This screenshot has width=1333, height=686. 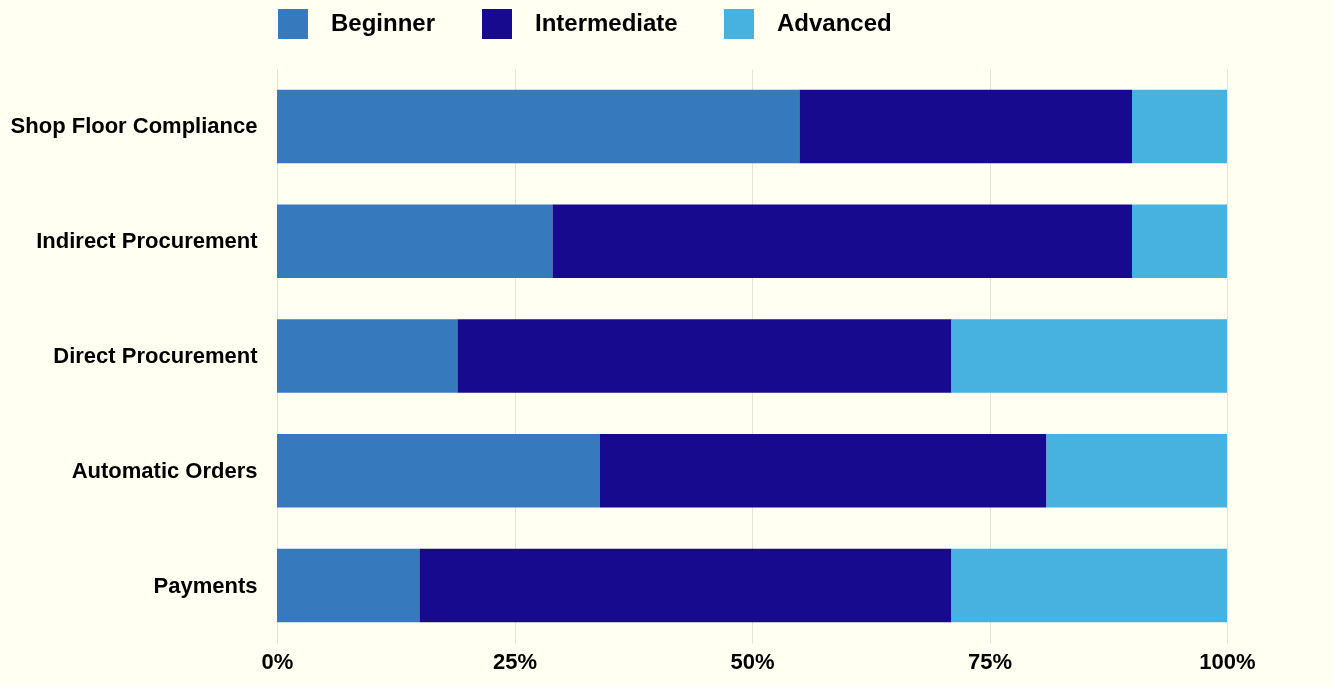 I want to click on x-tick-label: 25%, so click(x=515, y=661).